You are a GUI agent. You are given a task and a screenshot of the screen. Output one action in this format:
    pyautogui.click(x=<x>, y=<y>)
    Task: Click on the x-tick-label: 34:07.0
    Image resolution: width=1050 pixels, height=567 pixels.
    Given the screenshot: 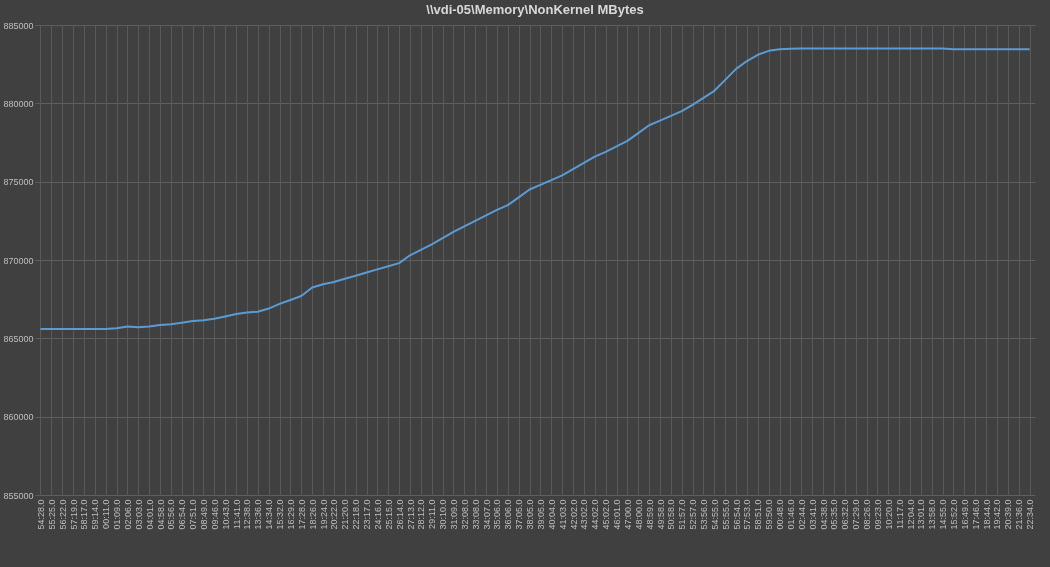 What is the action you would take?
    pyautogui.click(x=486, y=514)
    